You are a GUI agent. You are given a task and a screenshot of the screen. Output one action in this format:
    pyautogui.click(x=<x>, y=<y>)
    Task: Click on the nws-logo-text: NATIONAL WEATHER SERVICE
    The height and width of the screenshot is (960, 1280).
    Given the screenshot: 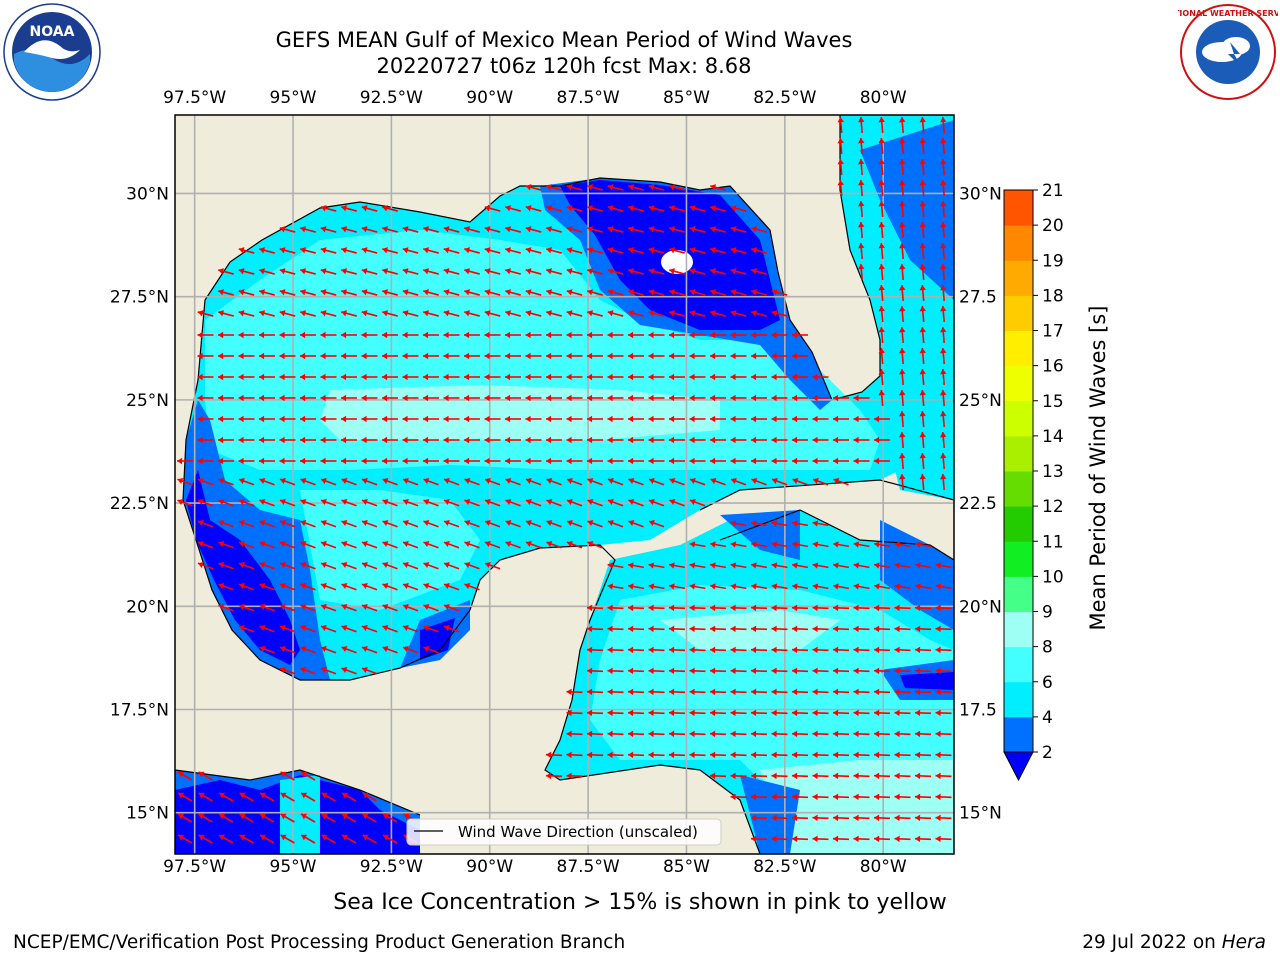 What is the action you would take?
    pyautogui.click(x=1228, y=13)
    